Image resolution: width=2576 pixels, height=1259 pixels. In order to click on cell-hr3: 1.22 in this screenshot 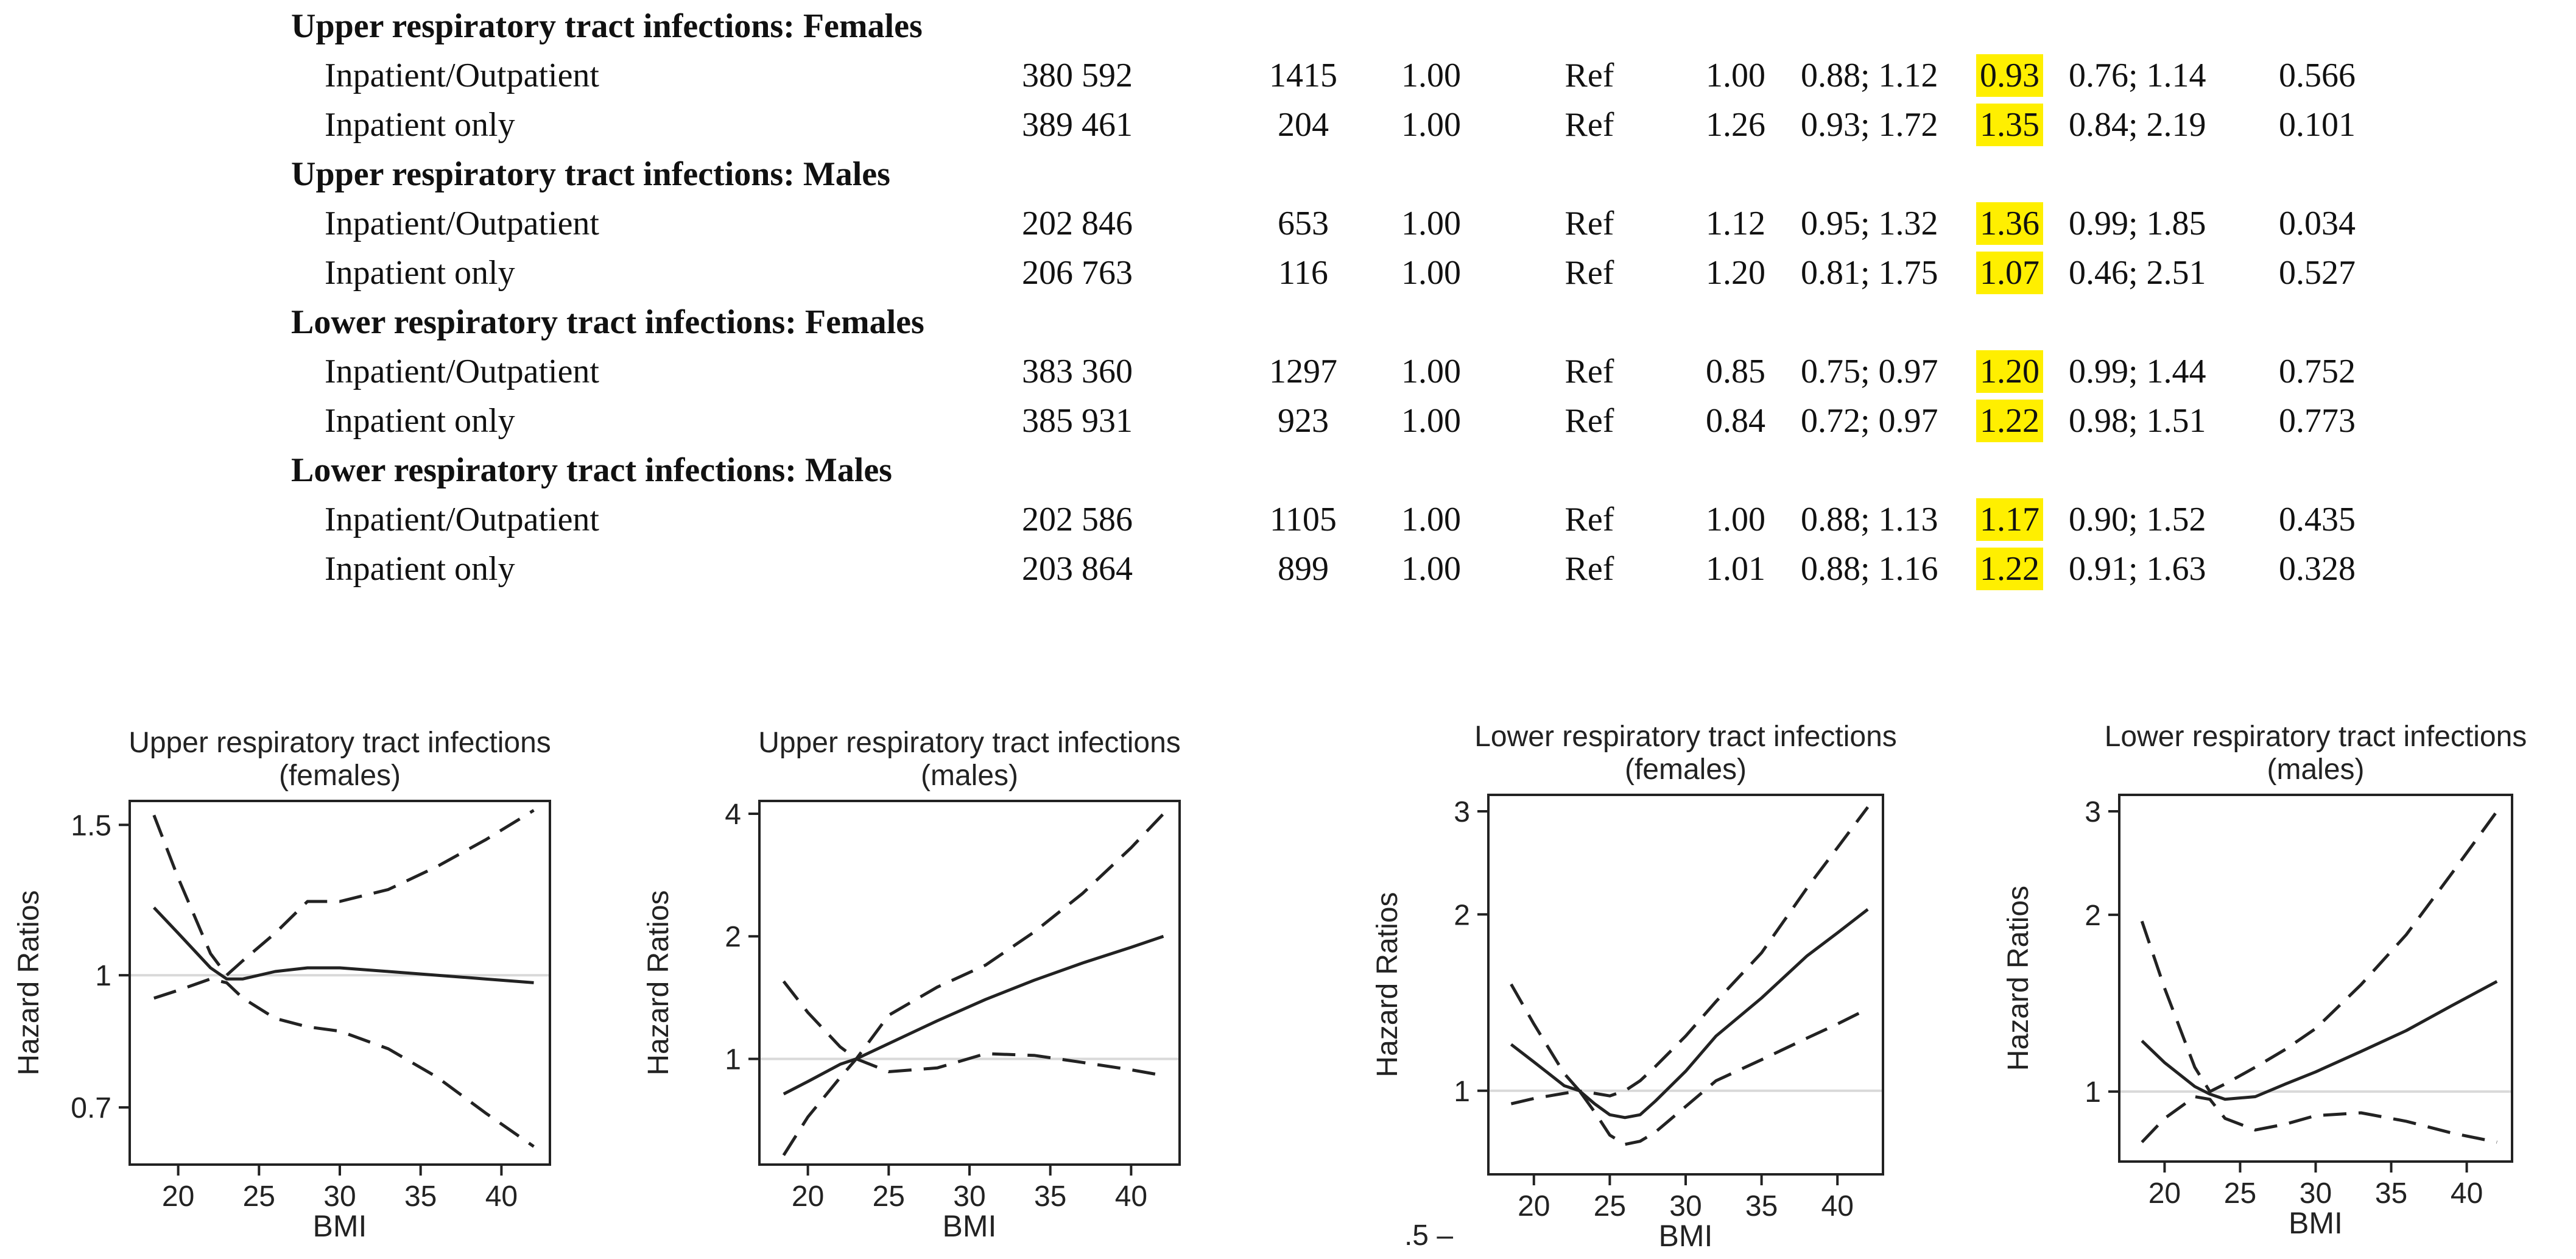, I will do `click(2009, 421)`.